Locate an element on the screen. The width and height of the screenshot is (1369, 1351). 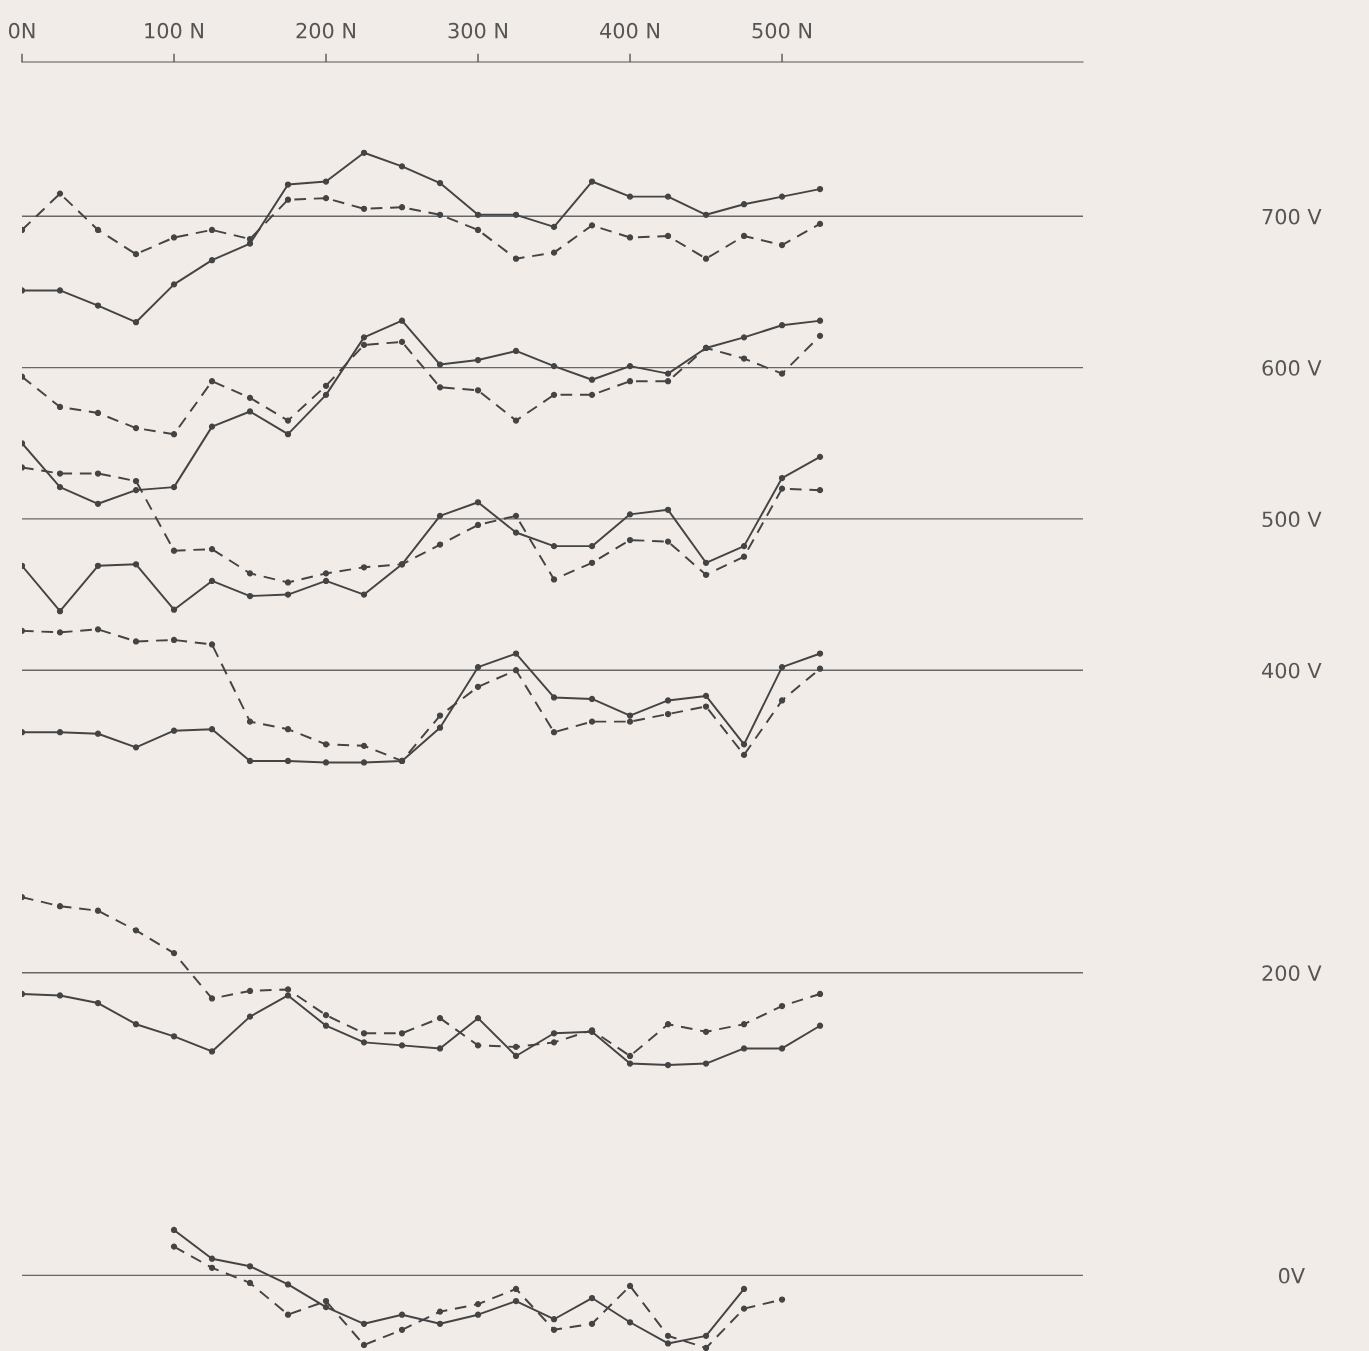
x-tick-label: 200 N is located at coordinates (325, 30).